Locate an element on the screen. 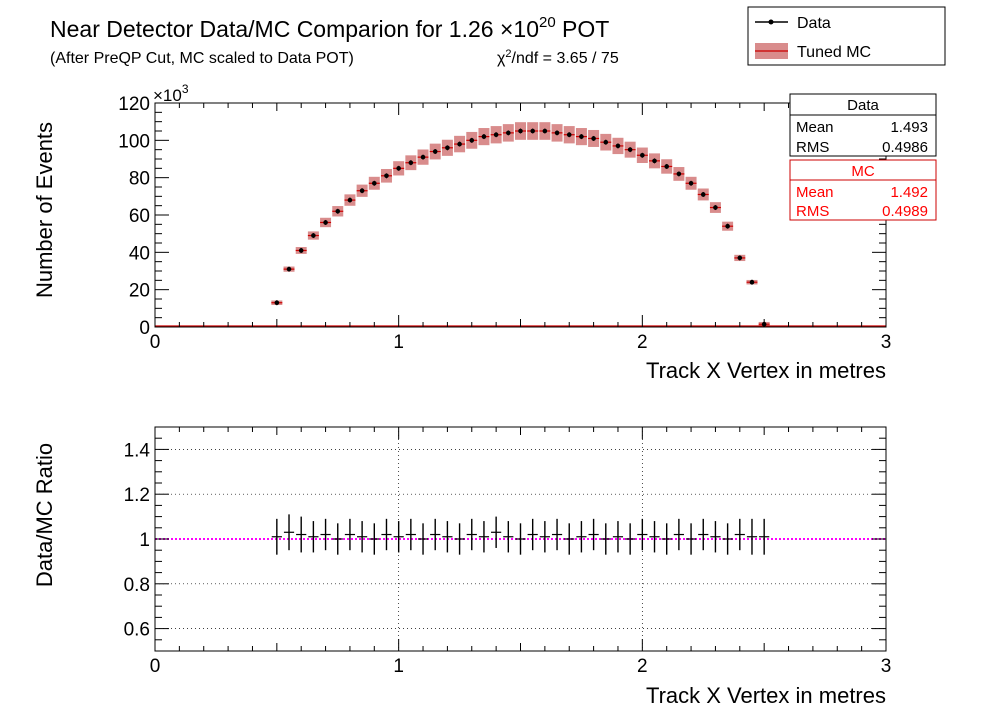 The height and width of the screenshot is (722, 996). ratio-x-tick-label: 1 is located at coordinates (398, 666).